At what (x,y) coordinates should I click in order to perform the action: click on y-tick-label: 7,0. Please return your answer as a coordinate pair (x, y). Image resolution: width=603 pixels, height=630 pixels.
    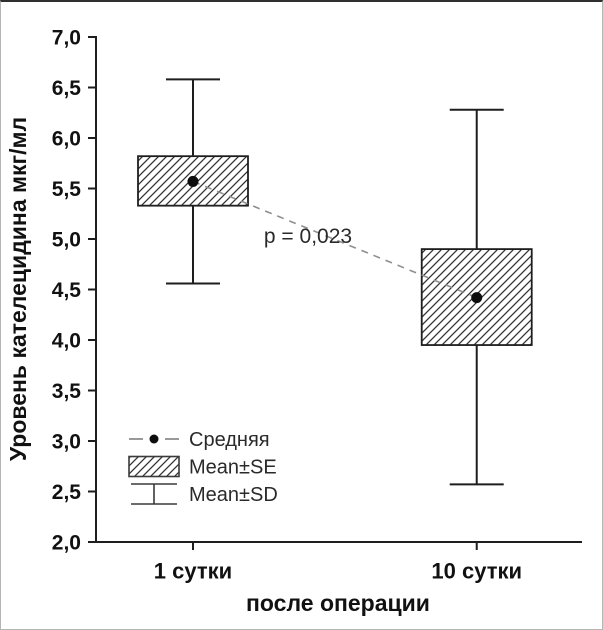
    Looking at the image, I should click on (66, 37).